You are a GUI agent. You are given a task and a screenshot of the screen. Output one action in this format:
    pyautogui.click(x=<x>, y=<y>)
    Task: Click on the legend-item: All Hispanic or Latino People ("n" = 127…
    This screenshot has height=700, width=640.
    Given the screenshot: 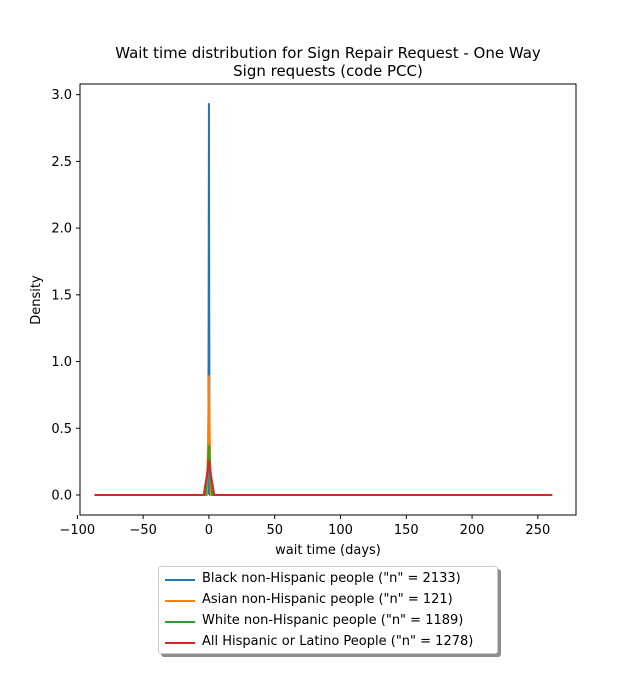 What is the action you would take?
    pyautogui.click(x=328, y=642)
    